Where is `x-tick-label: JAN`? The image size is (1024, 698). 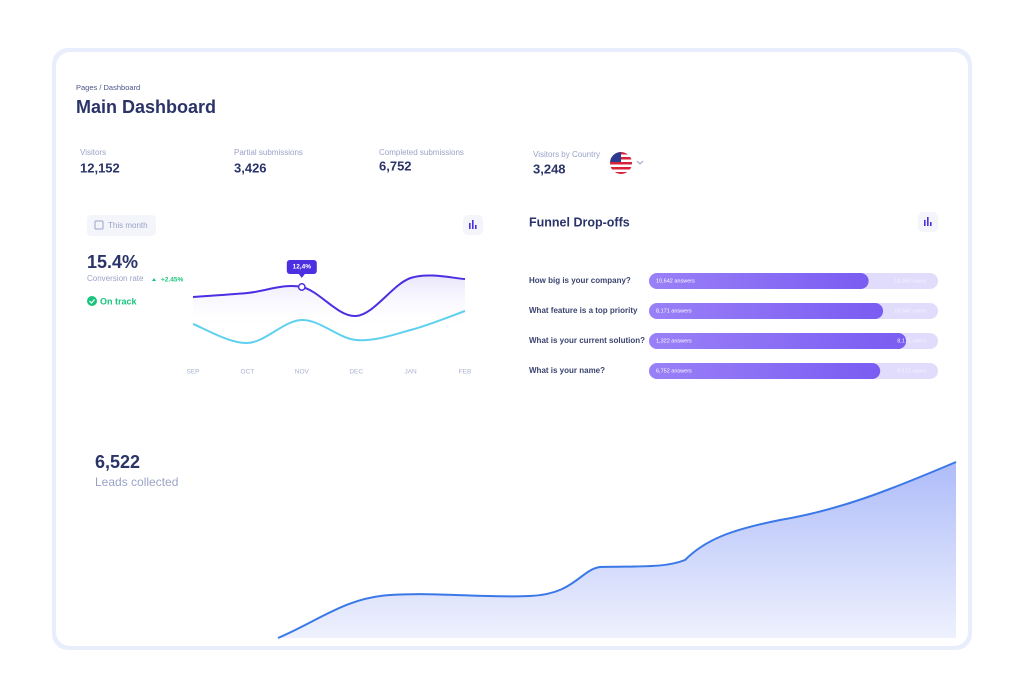
x-tick-label: JAN is located at coordinates (410, 372).